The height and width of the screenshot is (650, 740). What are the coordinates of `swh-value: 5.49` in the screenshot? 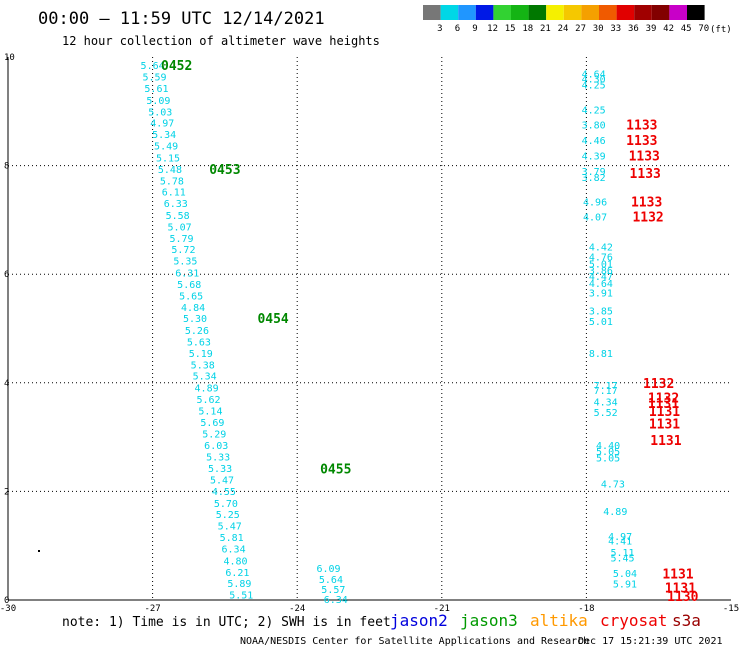 It's located at (166, 147).